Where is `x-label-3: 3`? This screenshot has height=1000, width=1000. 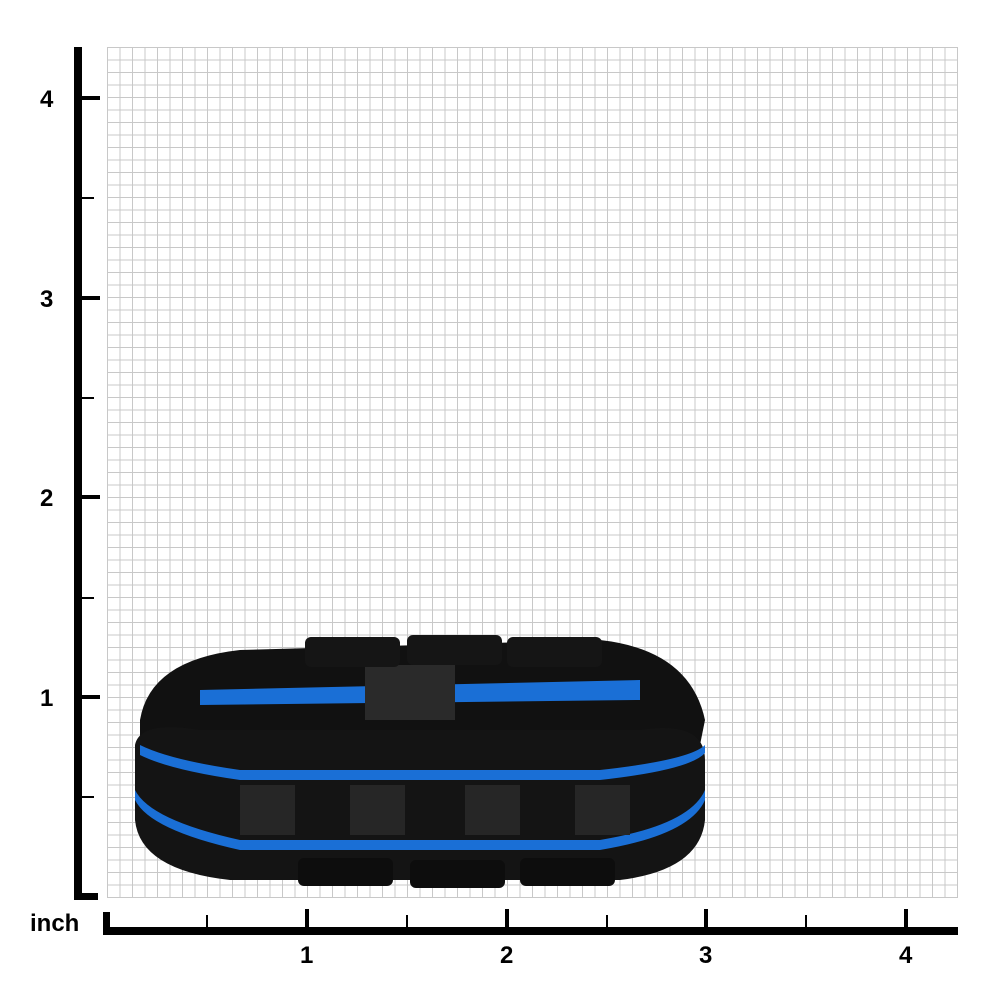
x-label-3: 3 is located at coordinates (706, 955).